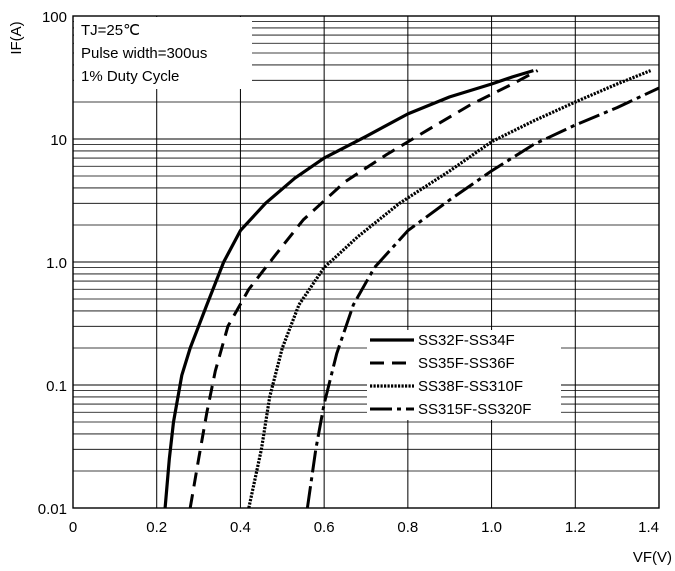 This screenshot has width=675, height=571. What do you see at coordinates (56, 386) in the screenshot?
I see `y-tick-label: 0.1` at bounding box center [56, 386].